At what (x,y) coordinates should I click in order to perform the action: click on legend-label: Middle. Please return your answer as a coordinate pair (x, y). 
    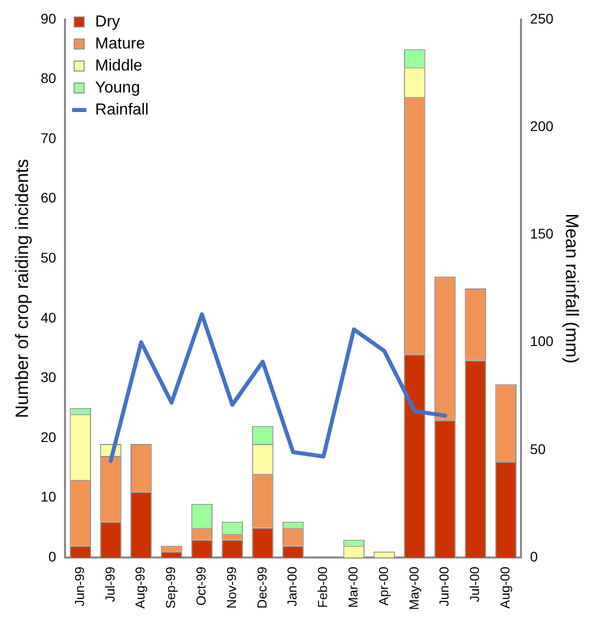
    Looking at the image, I should click on (118, 65).